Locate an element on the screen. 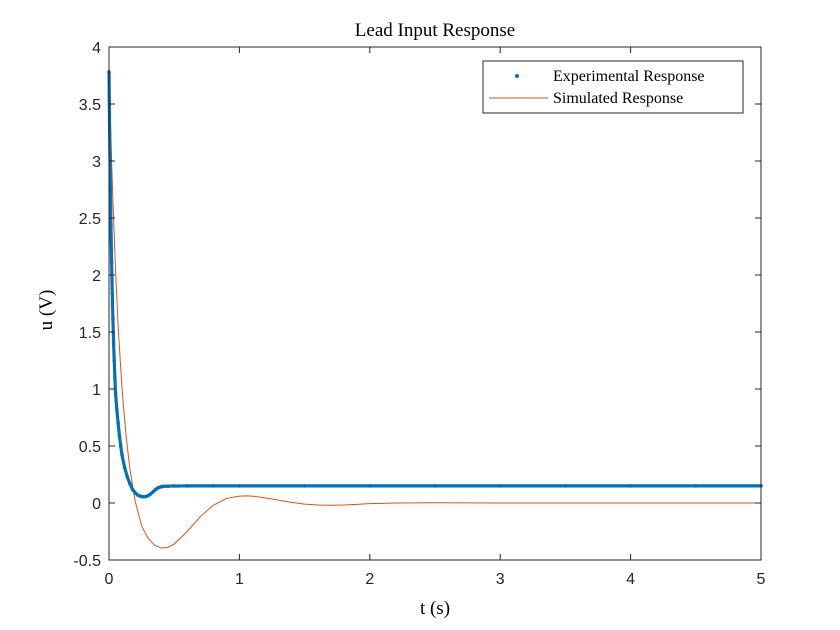 Image resolution: width=840 pixels, height=630 pixels. legend-box is located at coordinates (613, 87).